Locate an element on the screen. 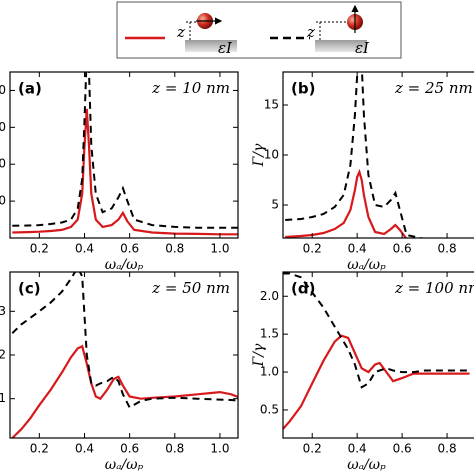  panel-label: (b) is located at coordinates (303, 89).